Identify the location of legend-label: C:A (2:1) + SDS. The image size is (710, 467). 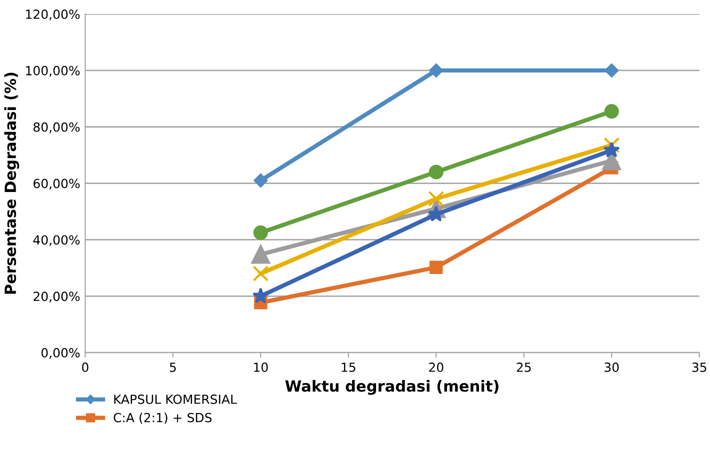
(163, 418).